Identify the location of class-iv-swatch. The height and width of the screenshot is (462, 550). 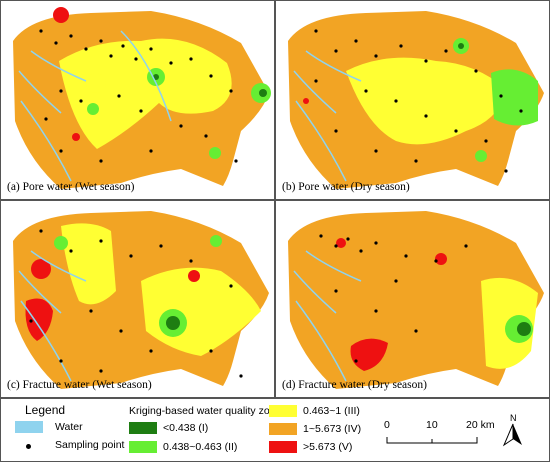
(283, 429).